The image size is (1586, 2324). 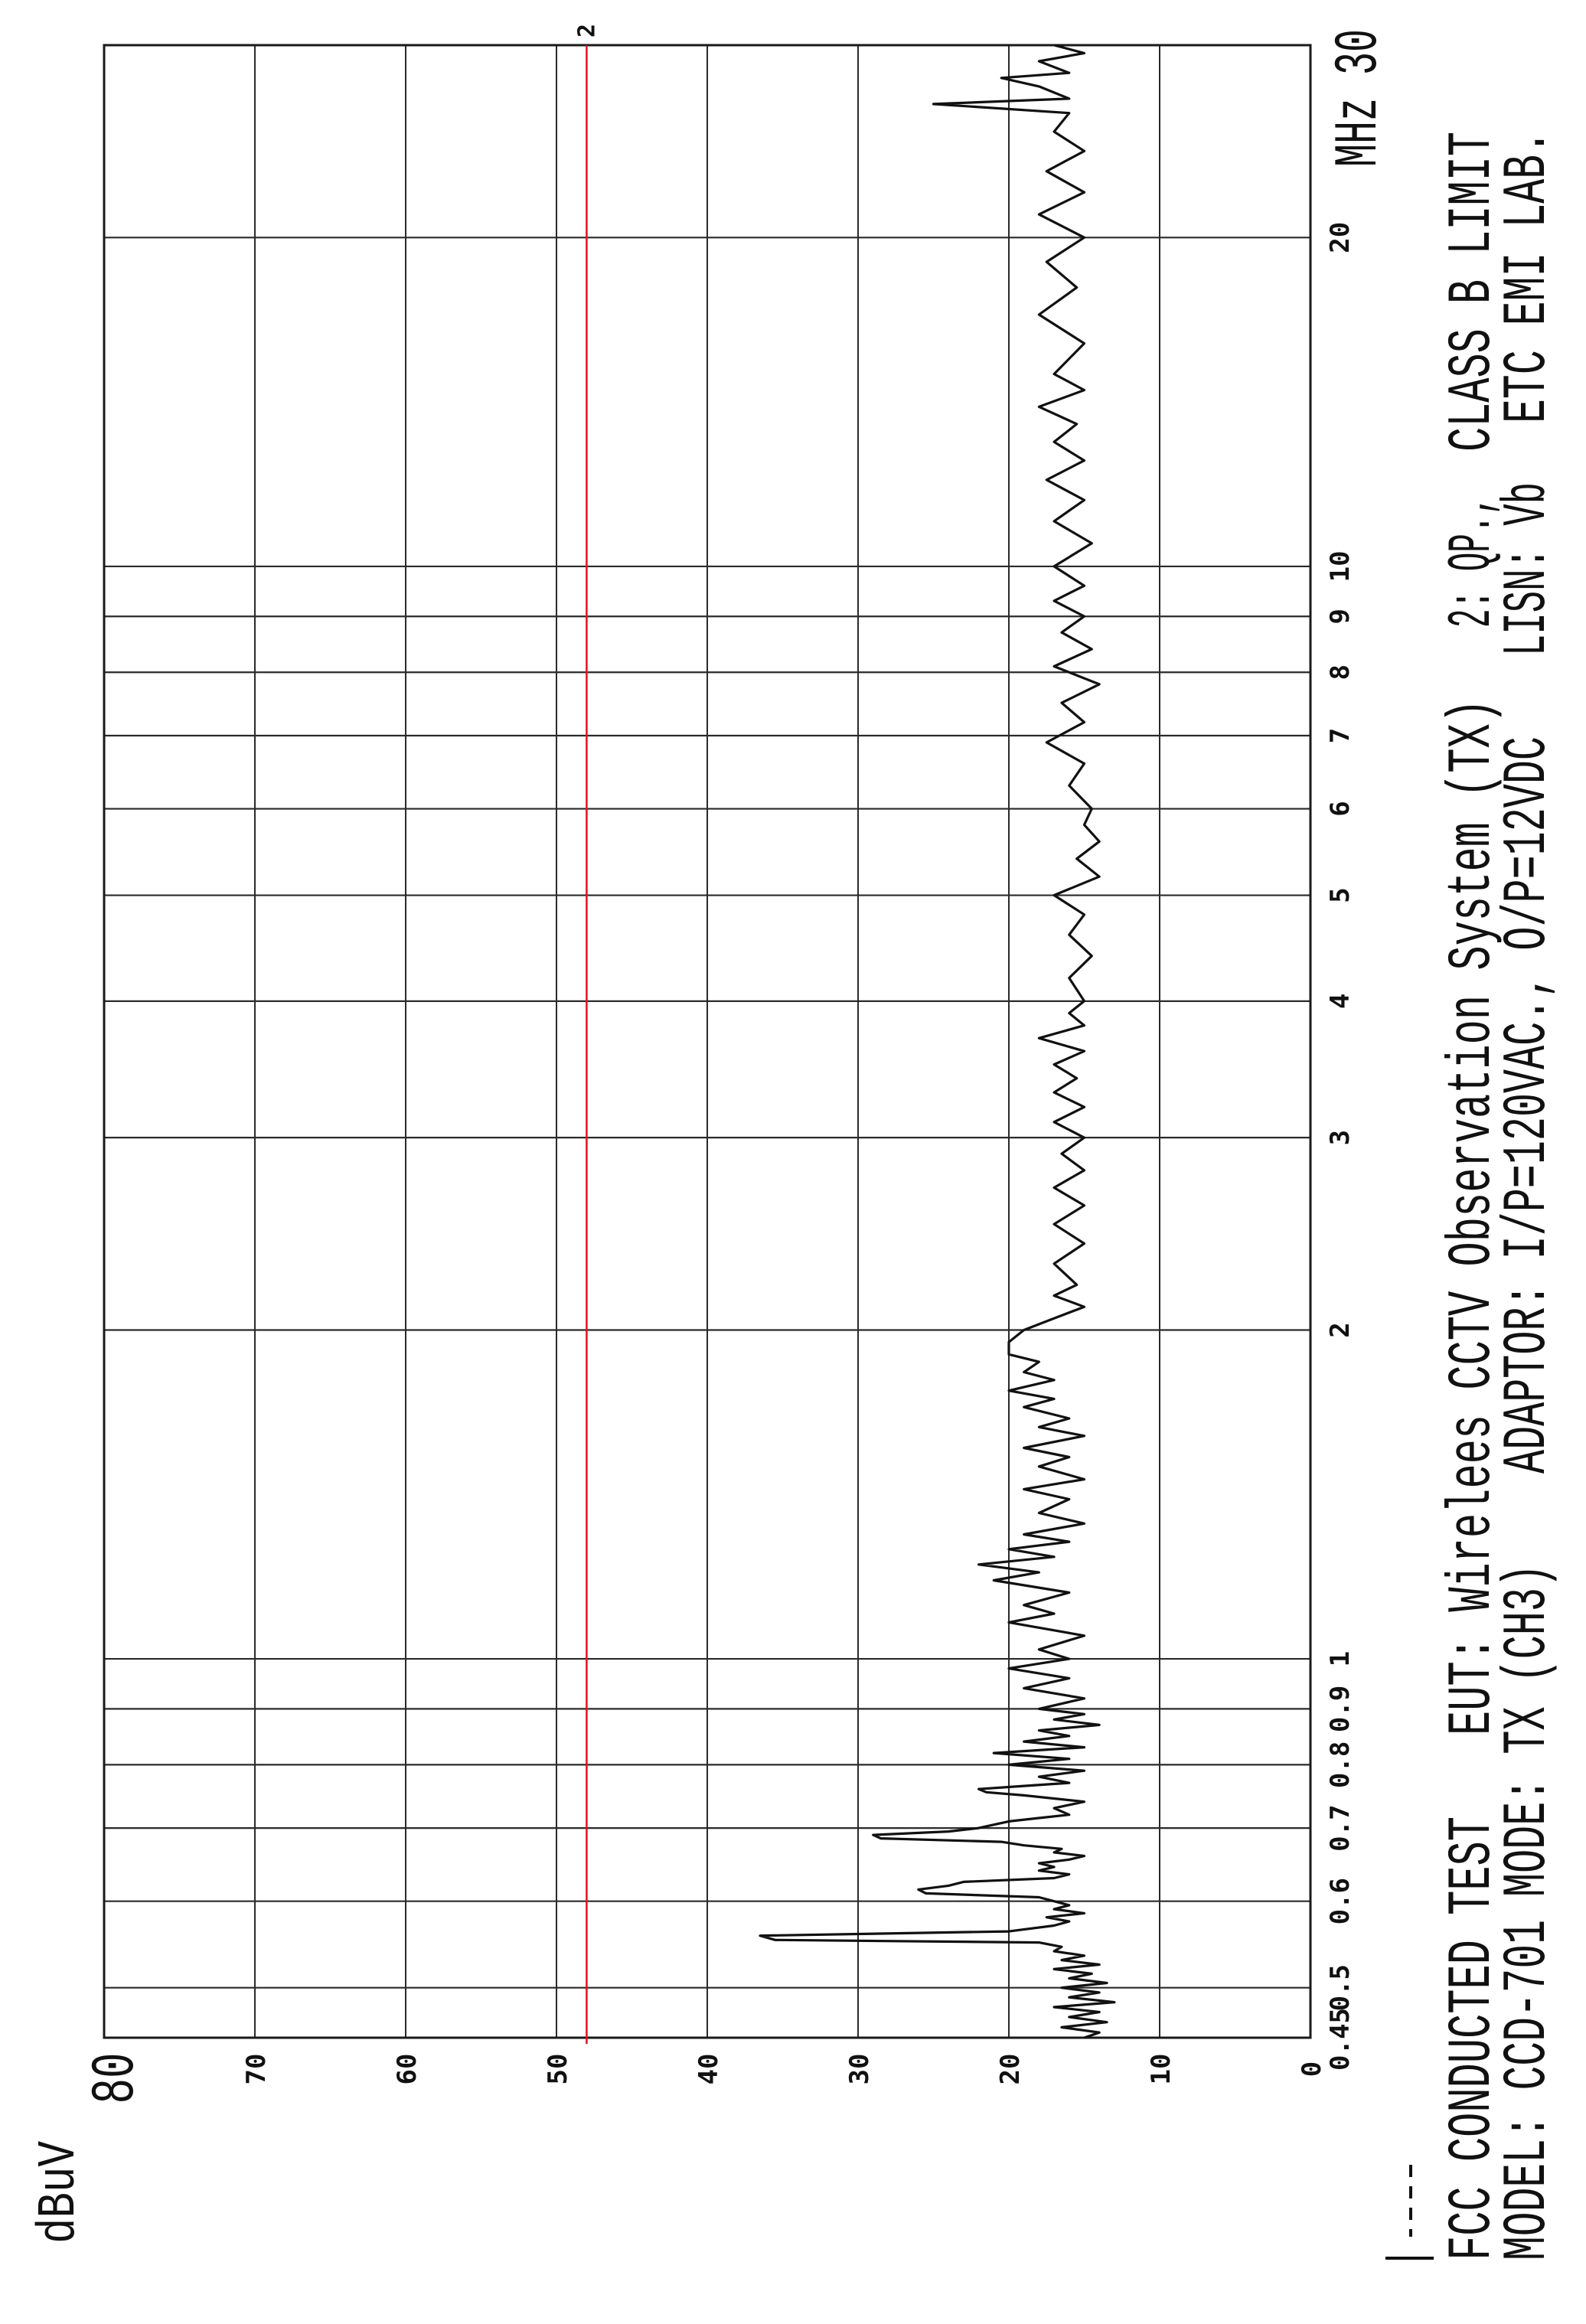 I want to click on frequency-tick-labels: 0.450.5 0.6 0.7 0.8 0.9 1 2 3 4 5 6 7 8 9 10 20, so click(x=1340, y=1146).